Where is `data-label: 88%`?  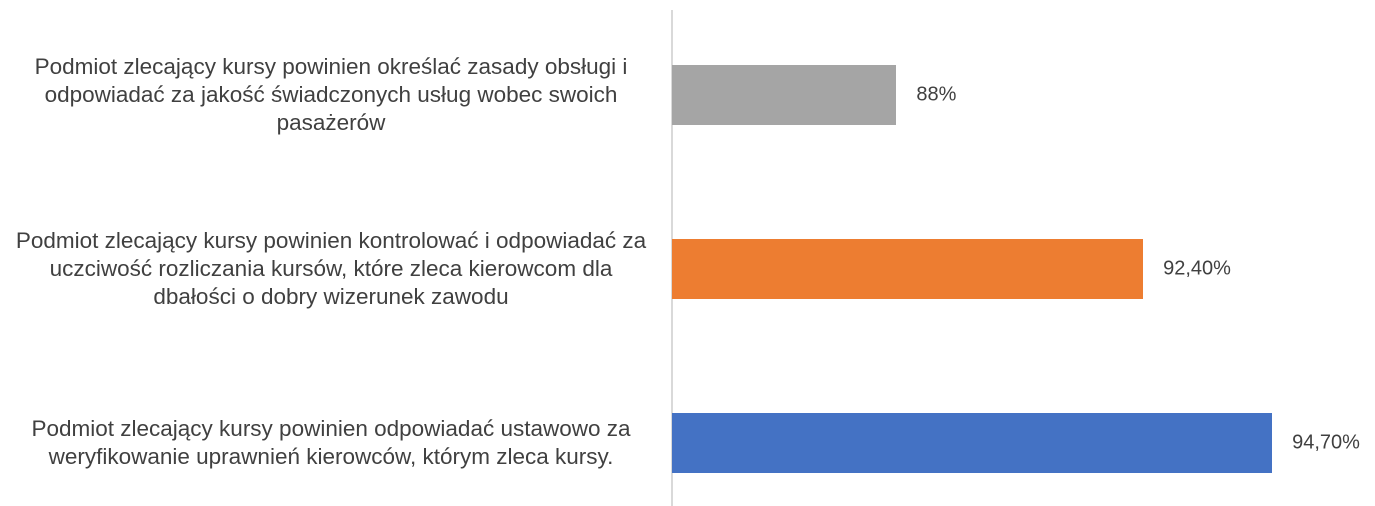
data-label: 88% is located at coordinates (936, 94).